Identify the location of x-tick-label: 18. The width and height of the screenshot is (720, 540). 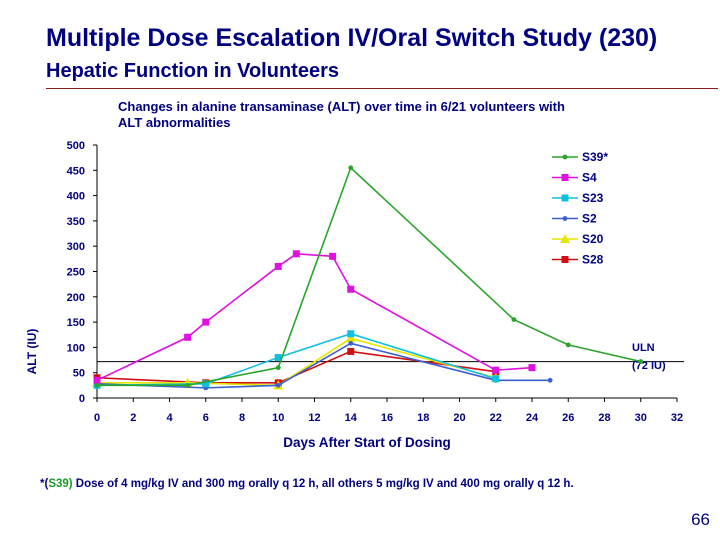
(423, 418).